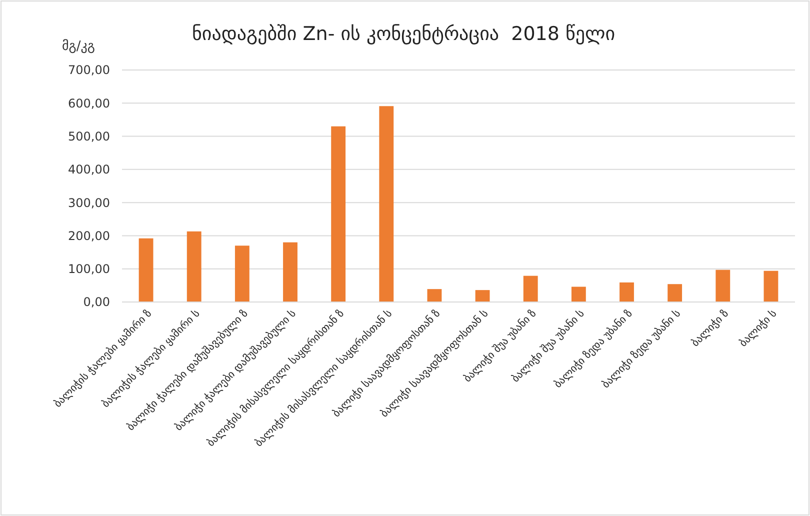 The width and height of the screenshot is (810, 516). What do you see at coordinates (89, 269) in the screenshot?
I see `y-tick-label: 100,00` at bounding box center [89, 269].